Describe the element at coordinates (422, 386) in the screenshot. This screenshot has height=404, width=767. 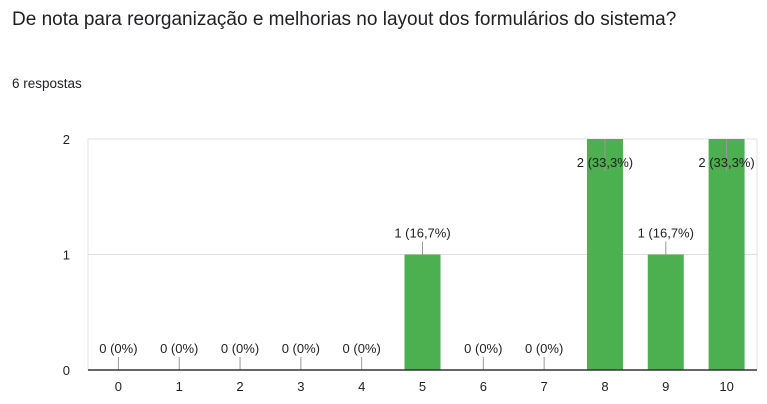
I see `x-tick-label: 5` at that location.